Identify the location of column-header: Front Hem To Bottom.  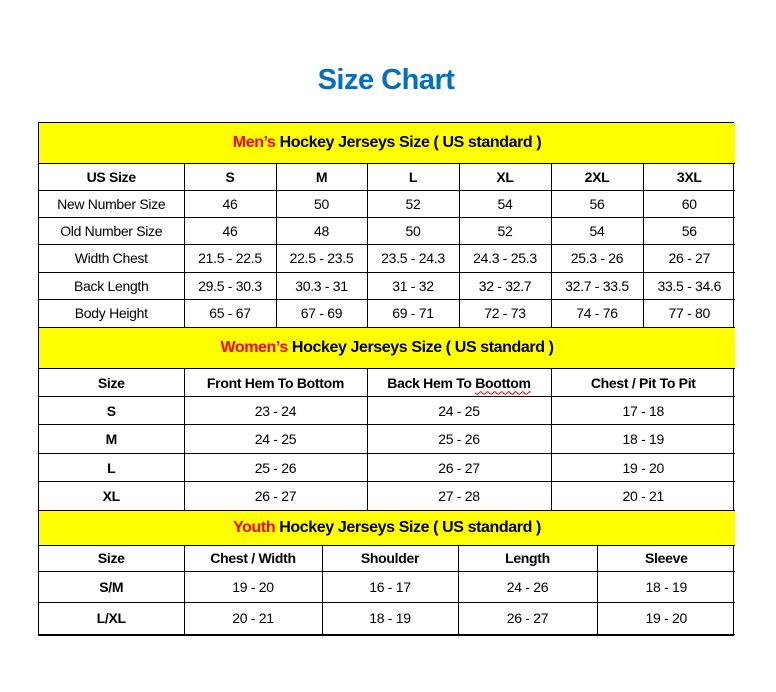
(275, 382).